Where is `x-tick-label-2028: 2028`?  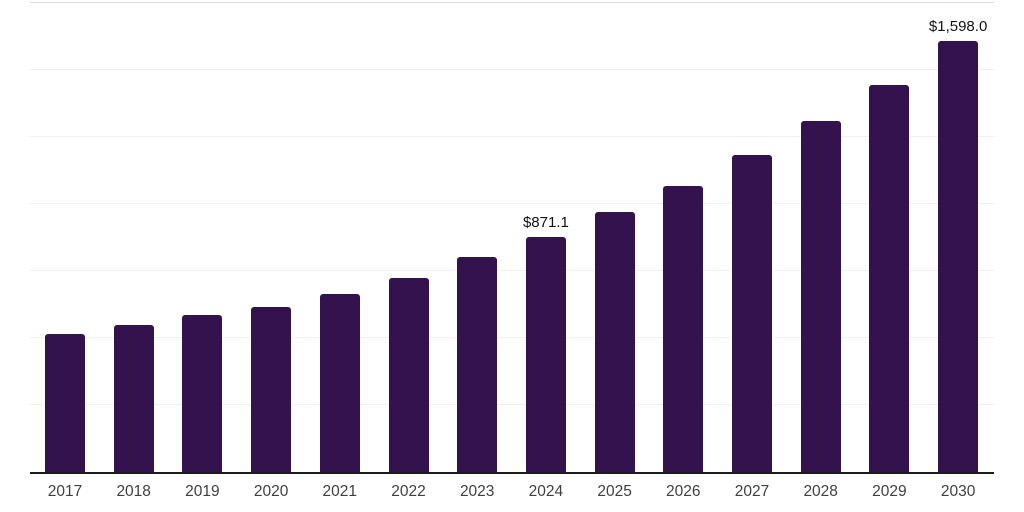 x-tick-label-2028: 2028 is located at coordinates (820, 491).